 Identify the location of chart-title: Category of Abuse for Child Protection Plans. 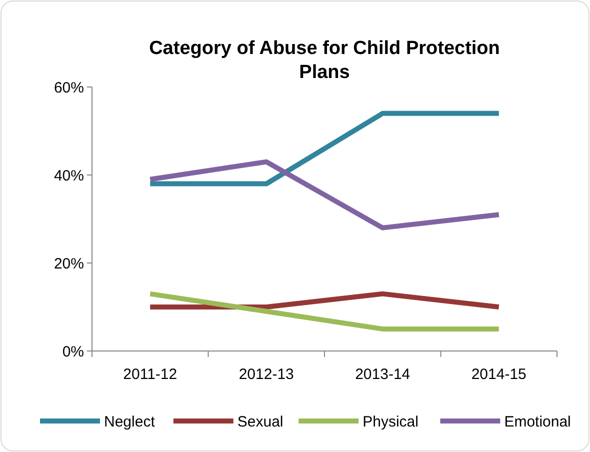
(324, 60).